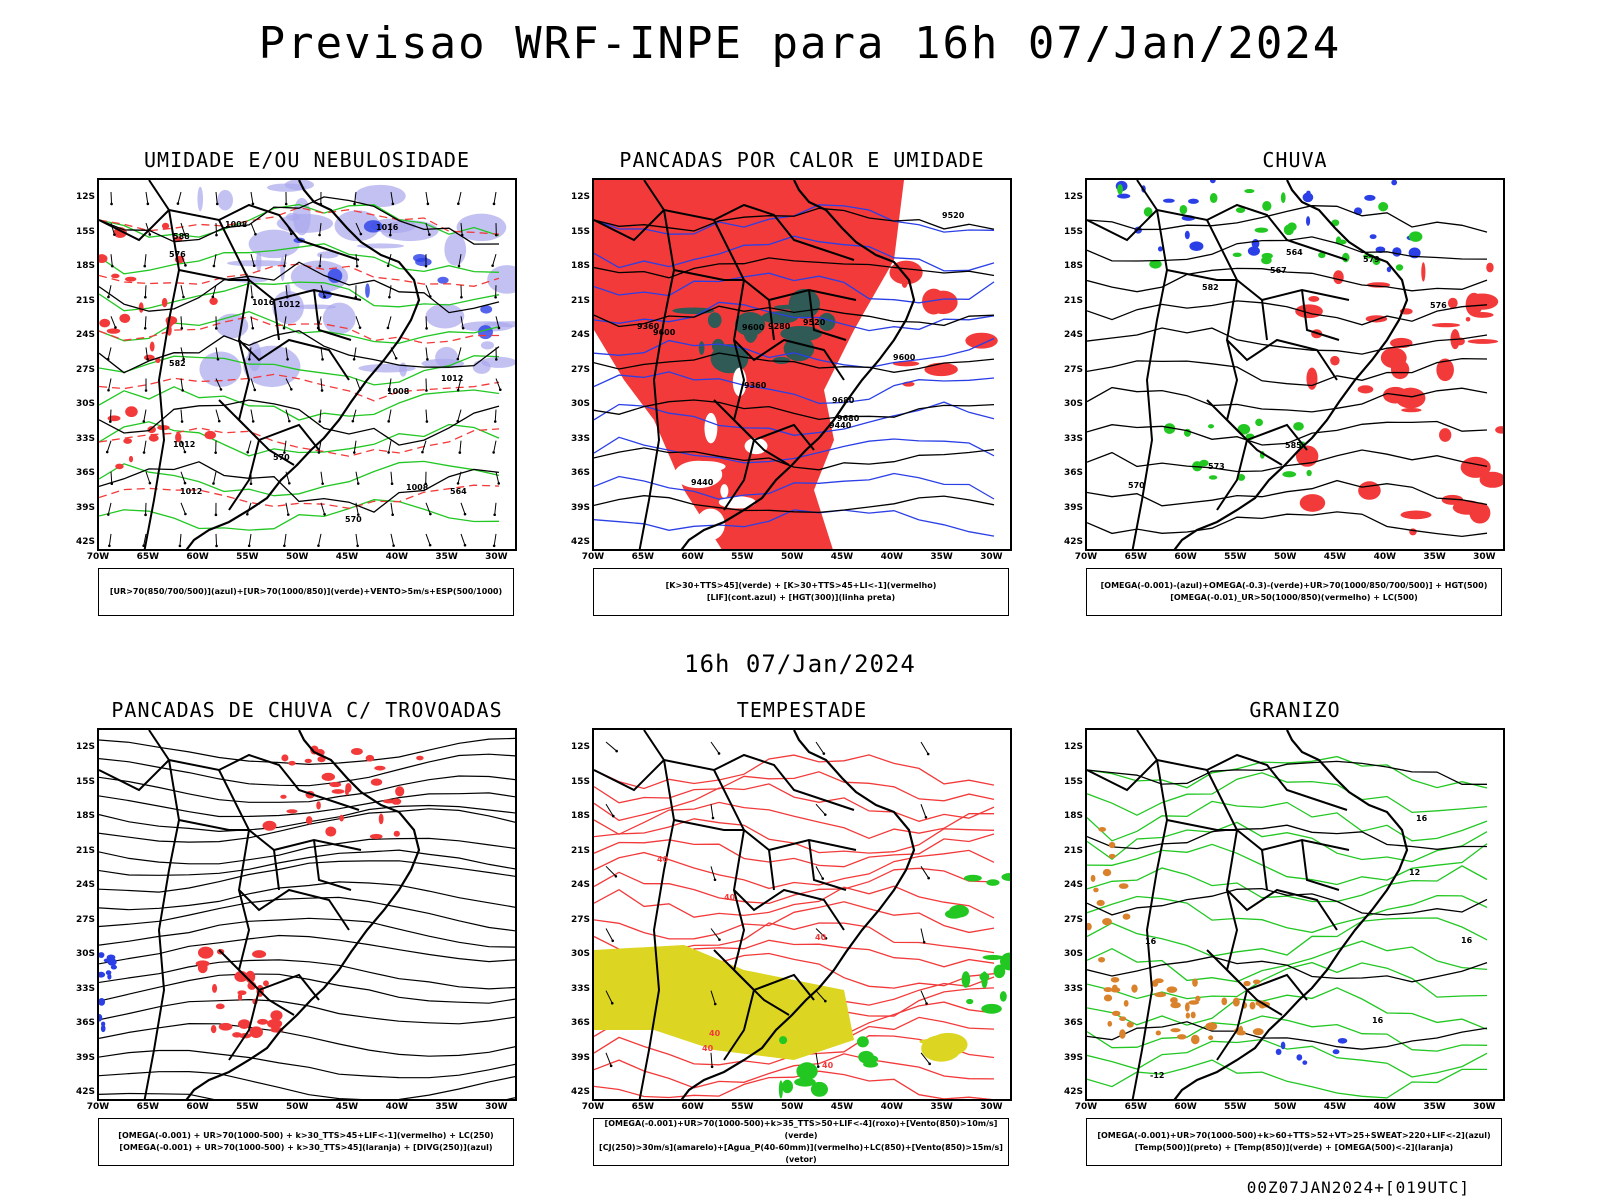 The width and height of the screenshot is (1600, 1200). What do you see at coordinates (991, 1107) in the screenshot?
I see `x-tick-label: 30W` at bounding box center [991, 1107].